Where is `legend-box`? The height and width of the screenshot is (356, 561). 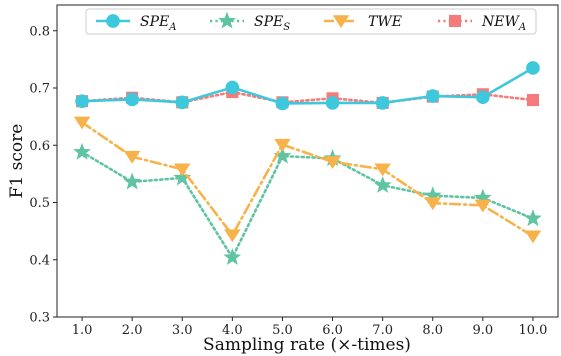
legend-box is located at coordinates (311, 21).